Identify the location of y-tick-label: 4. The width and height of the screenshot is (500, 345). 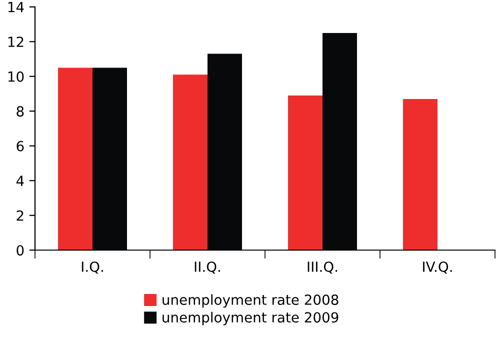
(20, 181).